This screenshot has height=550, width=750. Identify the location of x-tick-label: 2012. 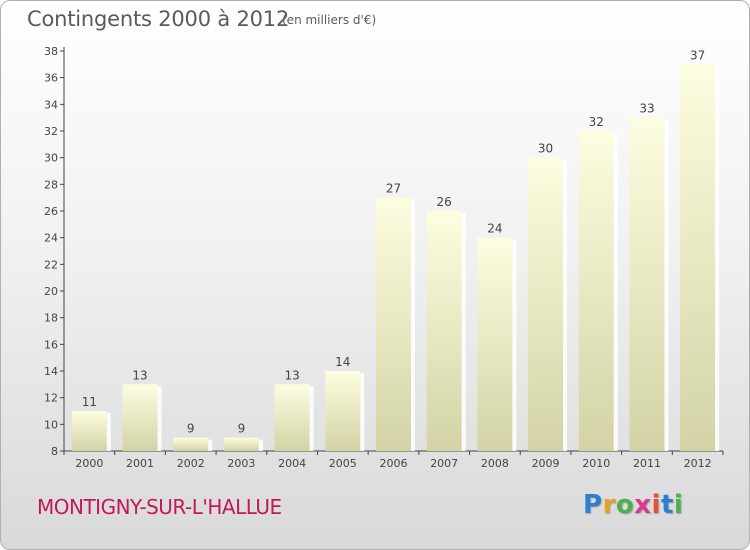
(698, 463).